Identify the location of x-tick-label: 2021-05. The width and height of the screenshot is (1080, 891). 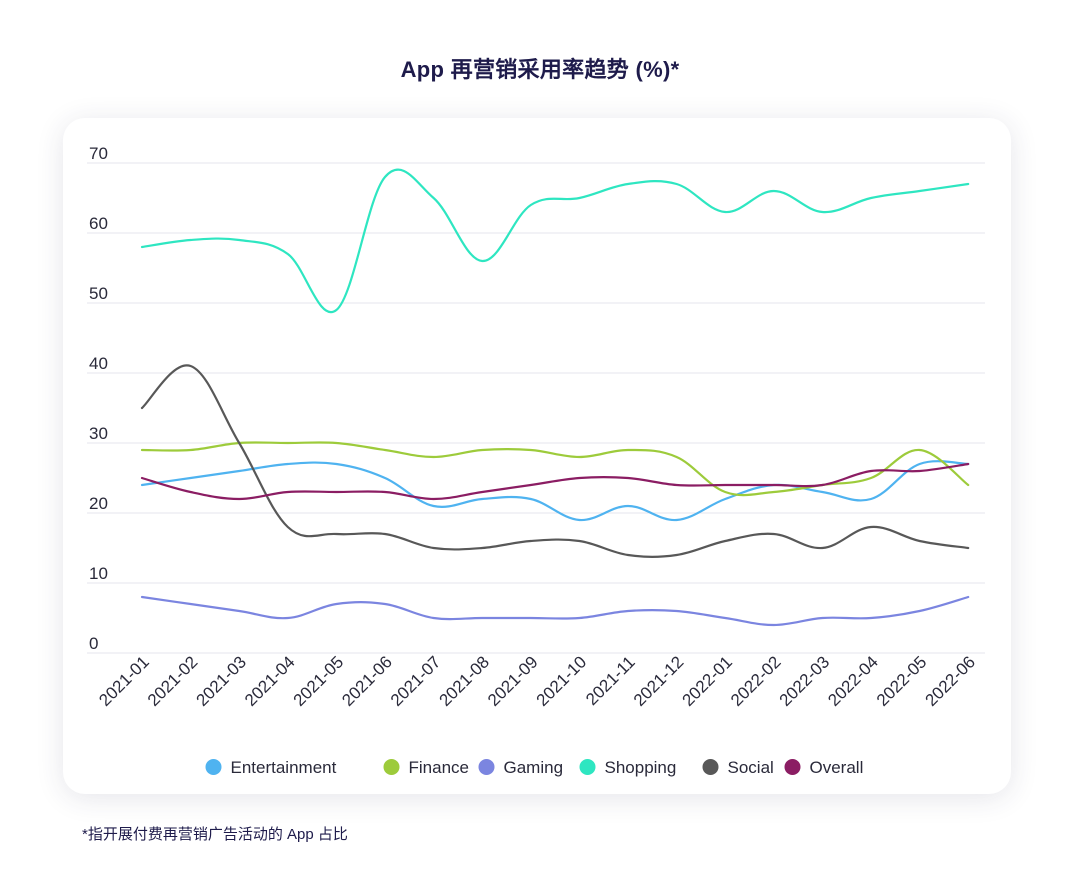
(319, 681).